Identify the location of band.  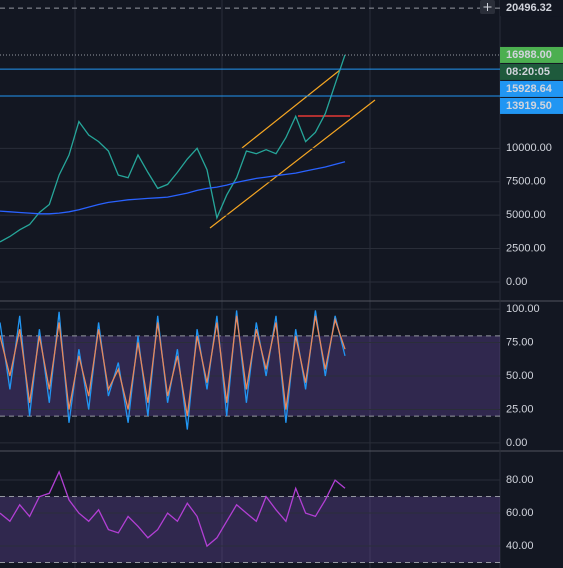
(250, 529).